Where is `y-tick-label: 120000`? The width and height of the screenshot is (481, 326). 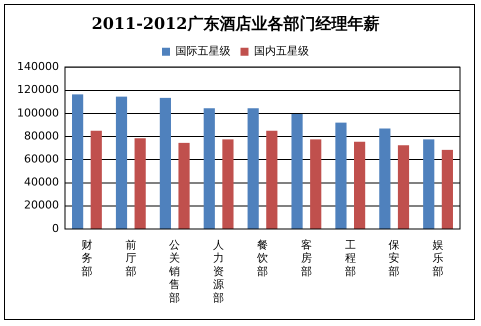
y-tick-label: 120000 is located at coordinates (37, 89).